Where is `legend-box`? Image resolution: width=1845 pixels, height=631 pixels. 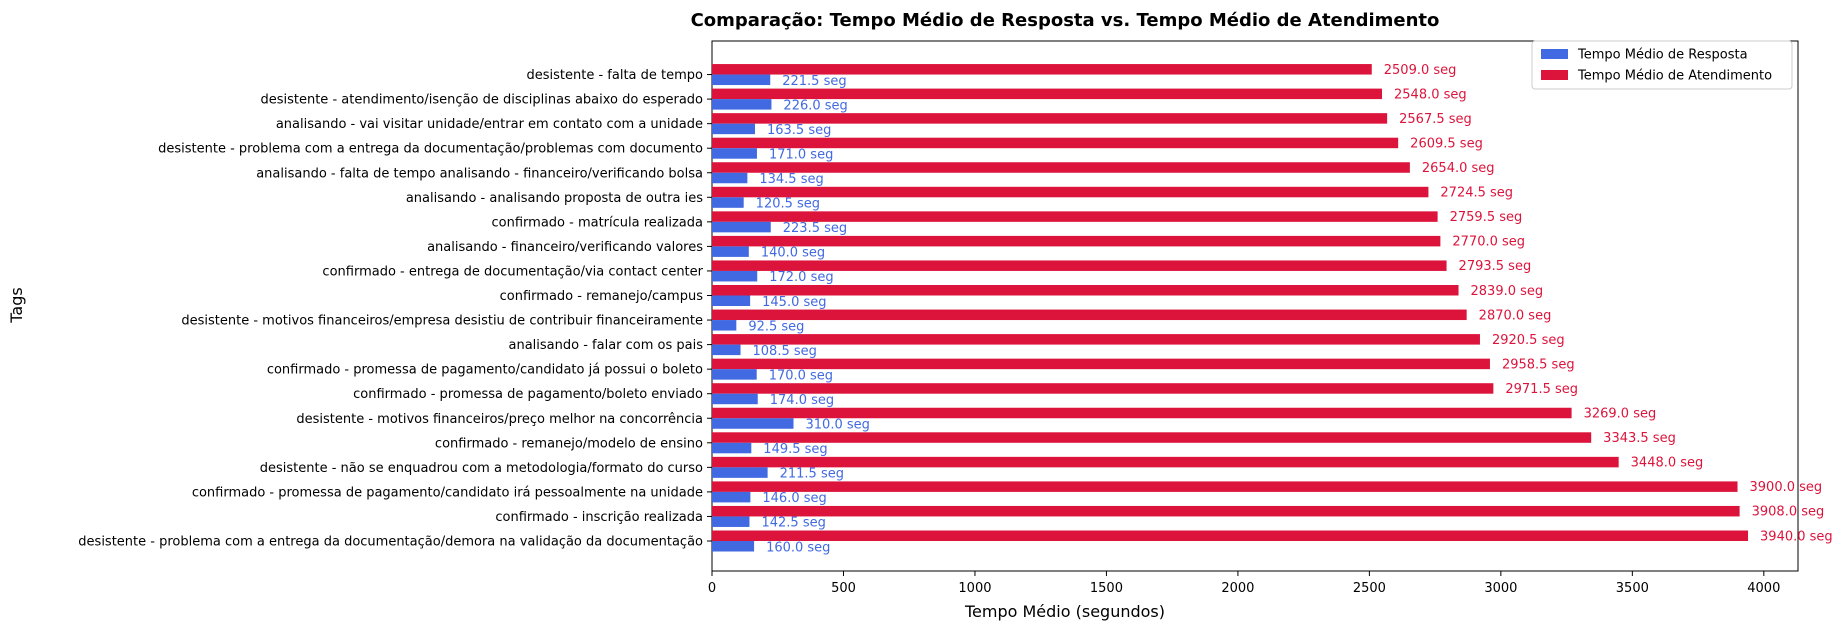 legend-box is located at coordinates (1662, 65).